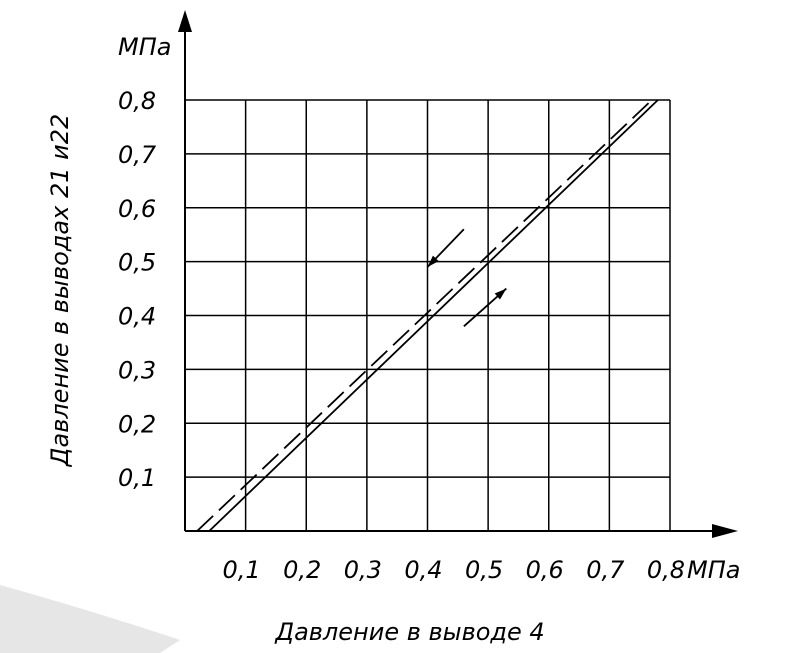  Describe the element at coordinates (137, 101) in the screenshot. I see `y-tick-label: 0,8` at that location.